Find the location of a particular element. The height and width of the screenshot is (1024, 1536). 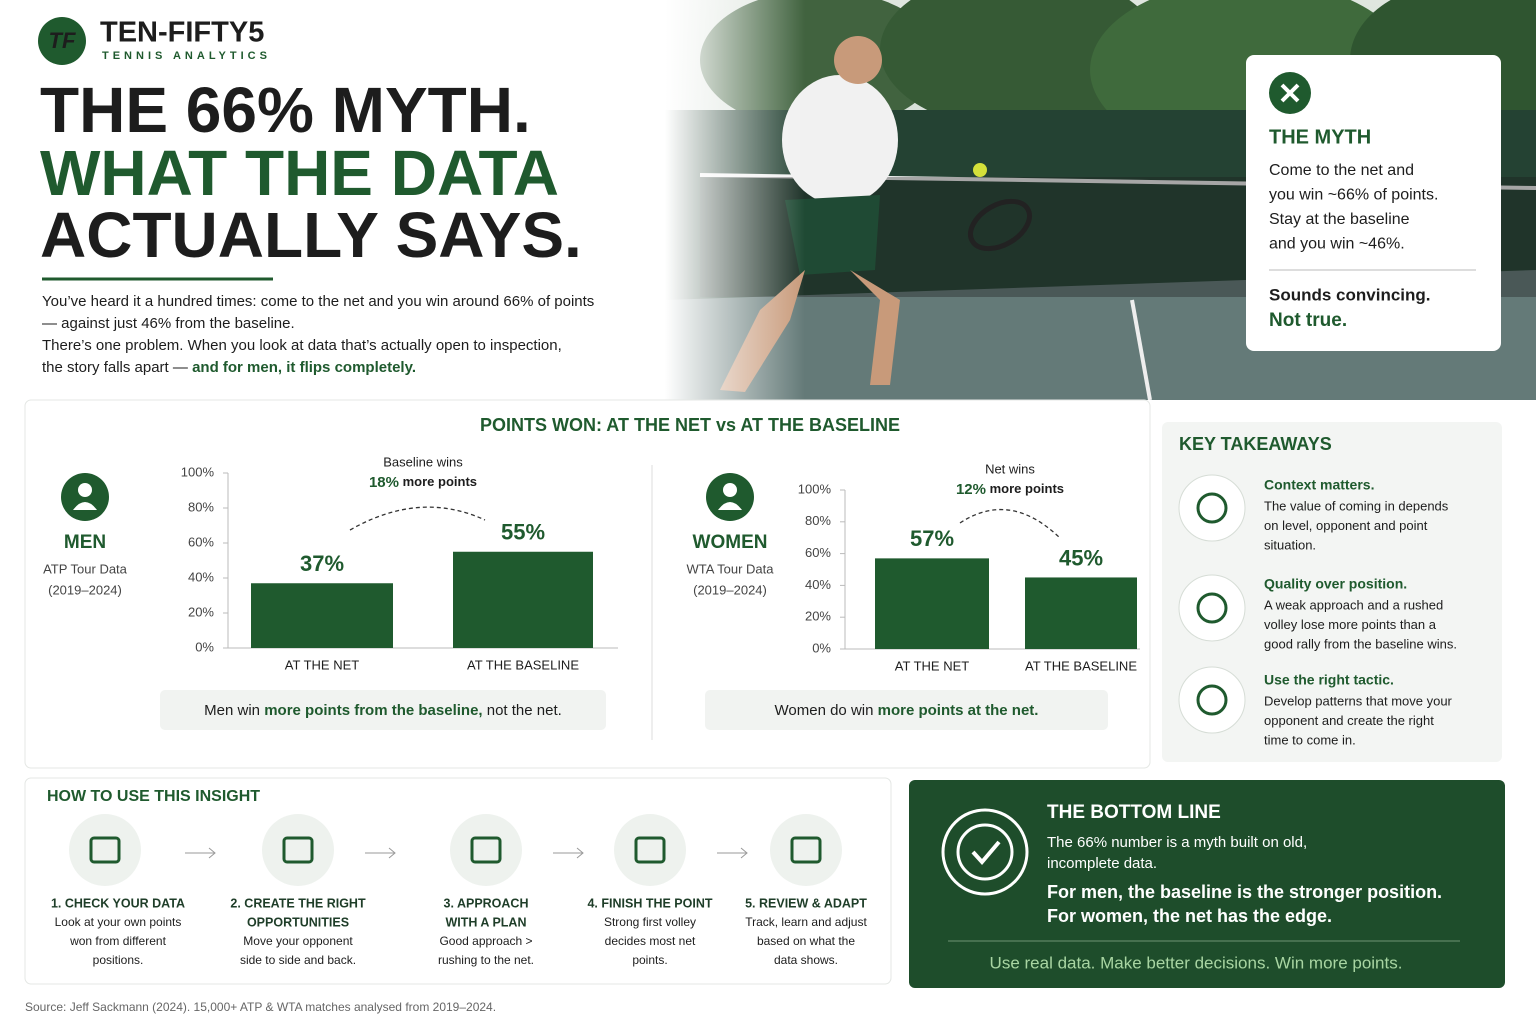

bottom-icon is located at coordinates (985, 852).